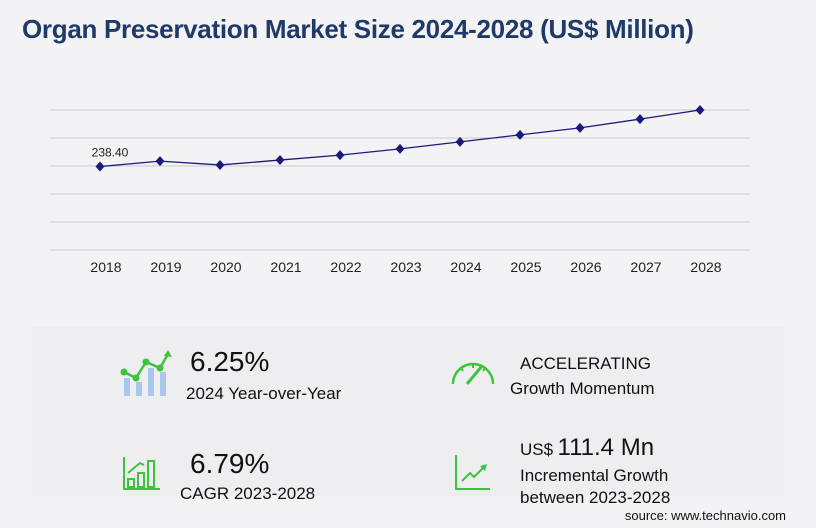  I want to click on growth-chart-icon, so click(146, 373).